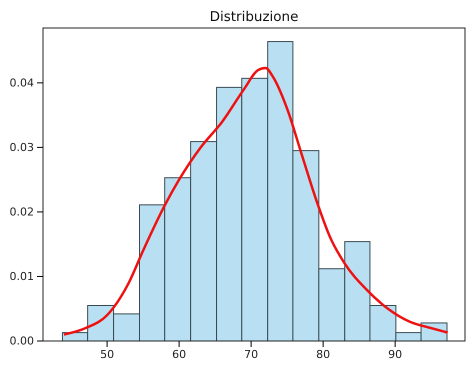  Describe the element at coordinates (251, 354) in the screenshot. I see `x-tick-label: 70` at that location.